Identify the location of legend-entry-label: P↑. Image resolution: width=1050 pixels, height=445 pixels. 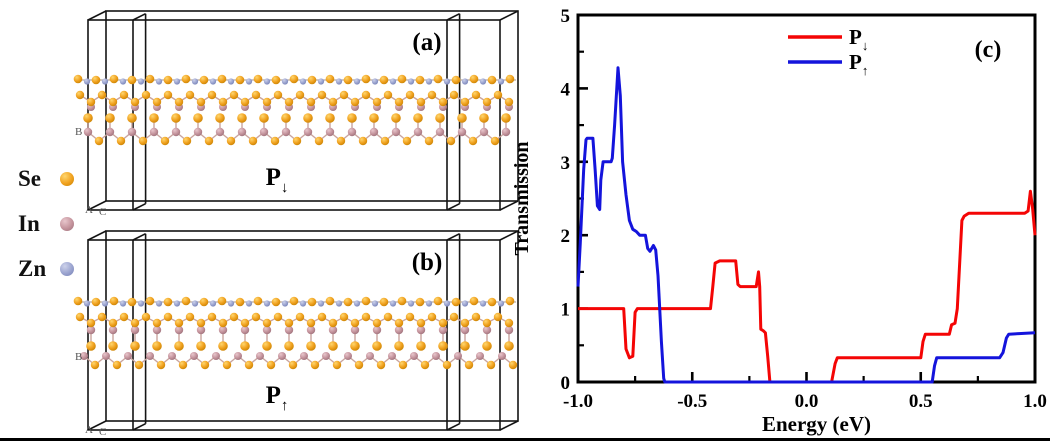
(858, 64).